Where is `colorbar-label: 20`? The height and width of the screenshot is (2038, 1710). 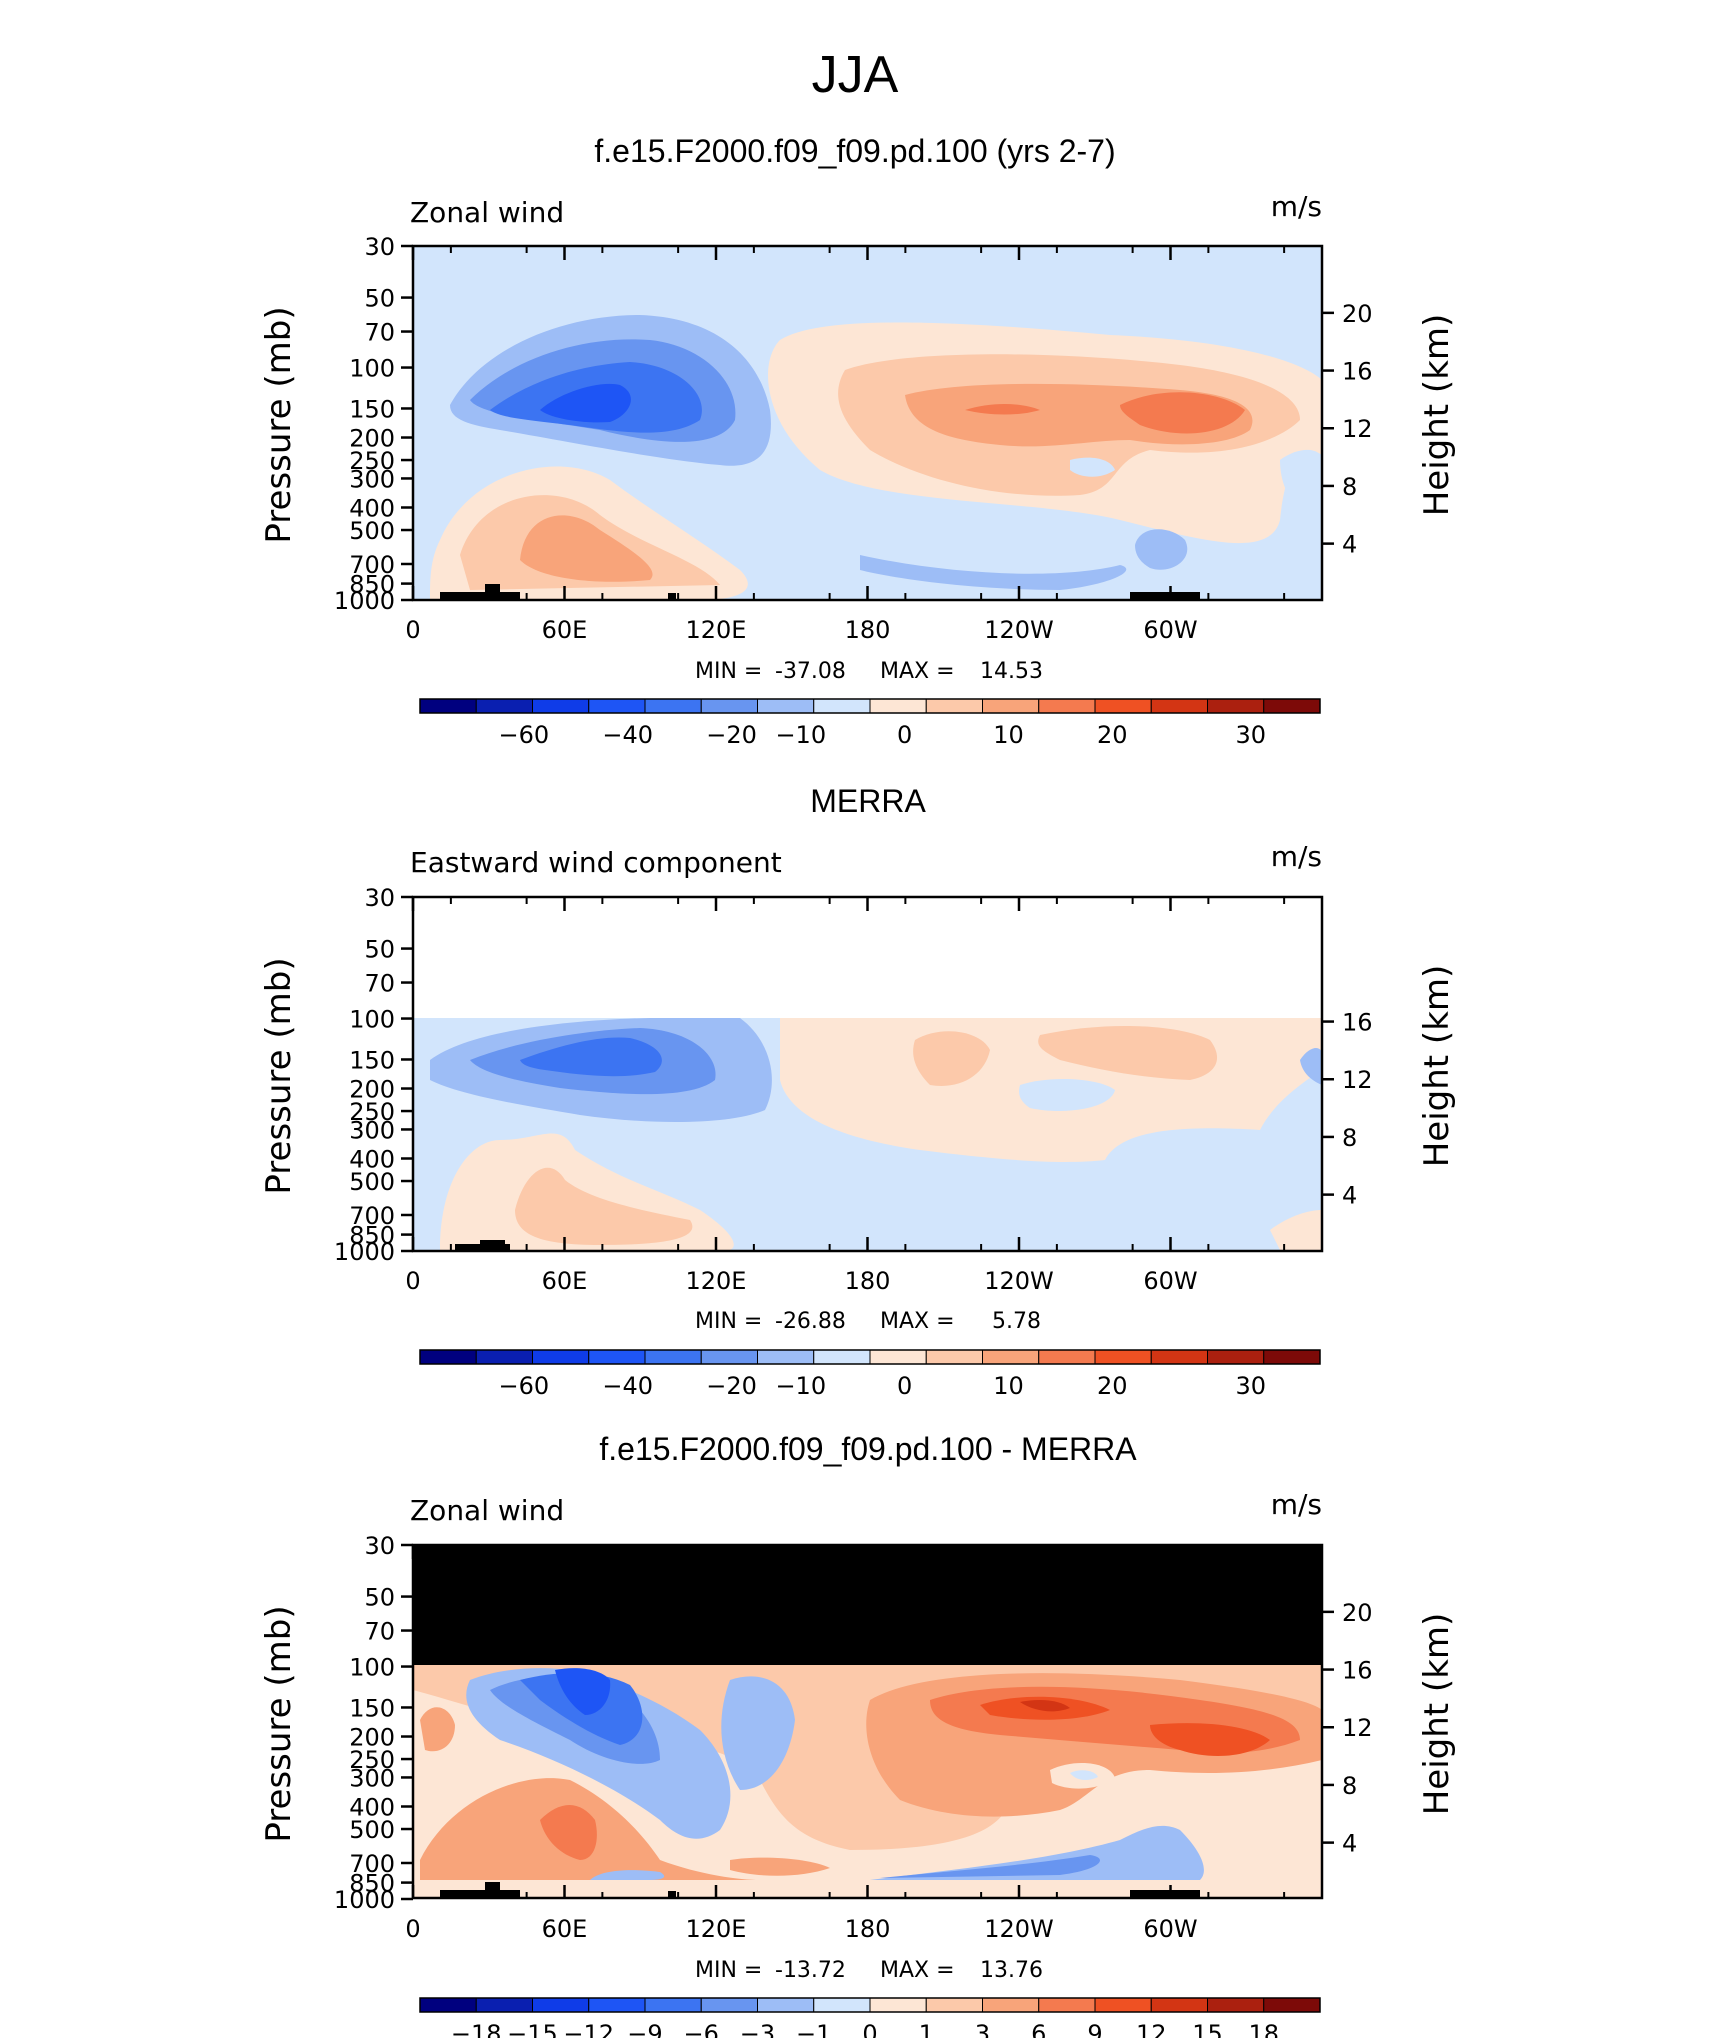 colorbar-label: 20 is located at coordinates (1112, 735).